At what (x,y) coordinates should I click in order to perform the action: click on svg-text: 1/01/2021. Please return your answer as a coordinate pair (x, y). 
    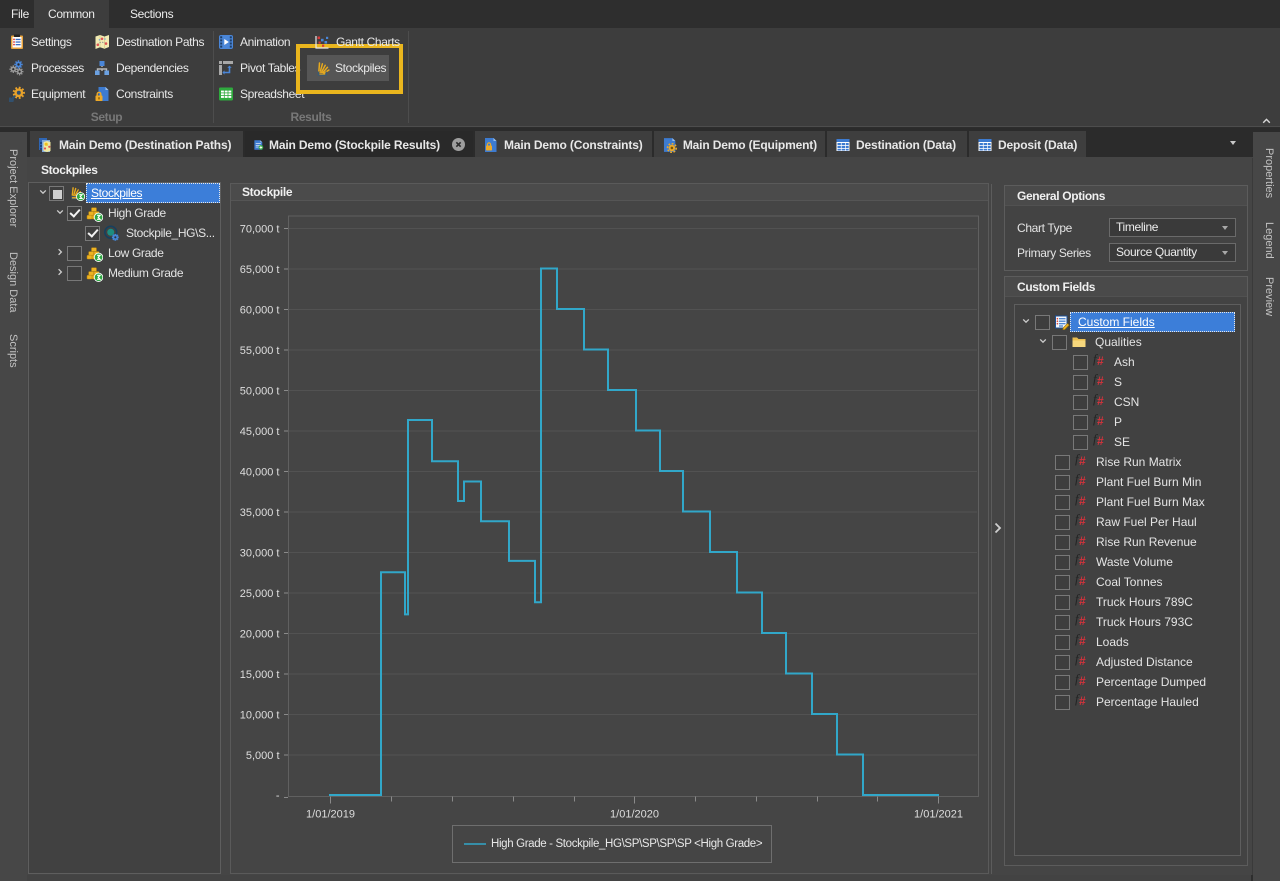
    Looking at the image, I should click on (938, 815).